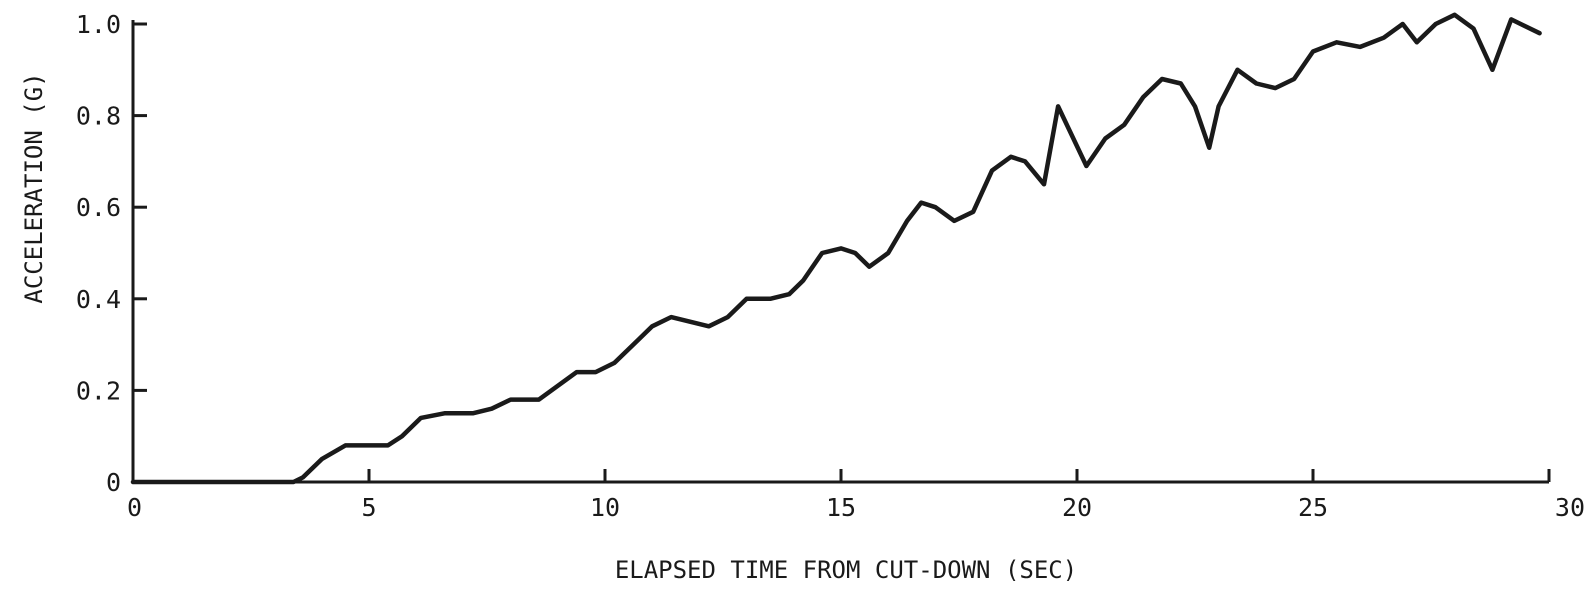 The height and width of the screenshot is (592, 1588). Describe the element at coordinates (1313, 507) in the screenshot. I see `x-tick-label: 25` at that location.